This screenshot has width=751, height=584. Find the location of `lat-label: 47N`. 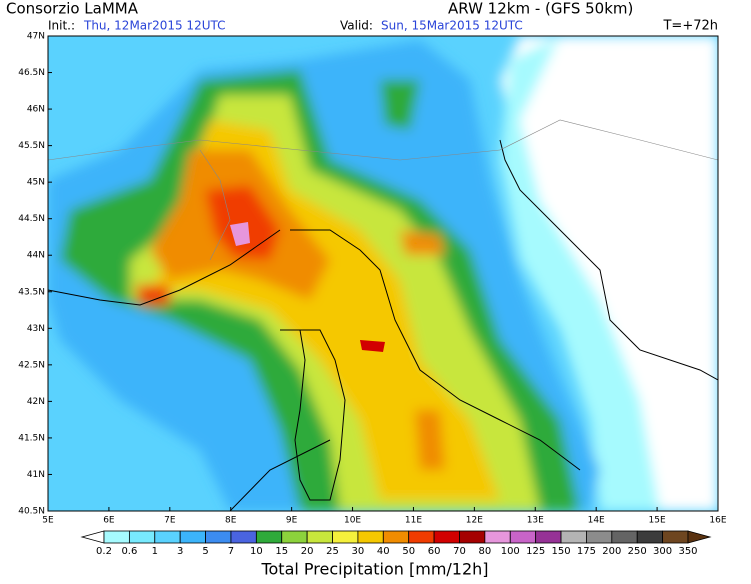

lat-label: 47N is located at coordinates (36, 37).